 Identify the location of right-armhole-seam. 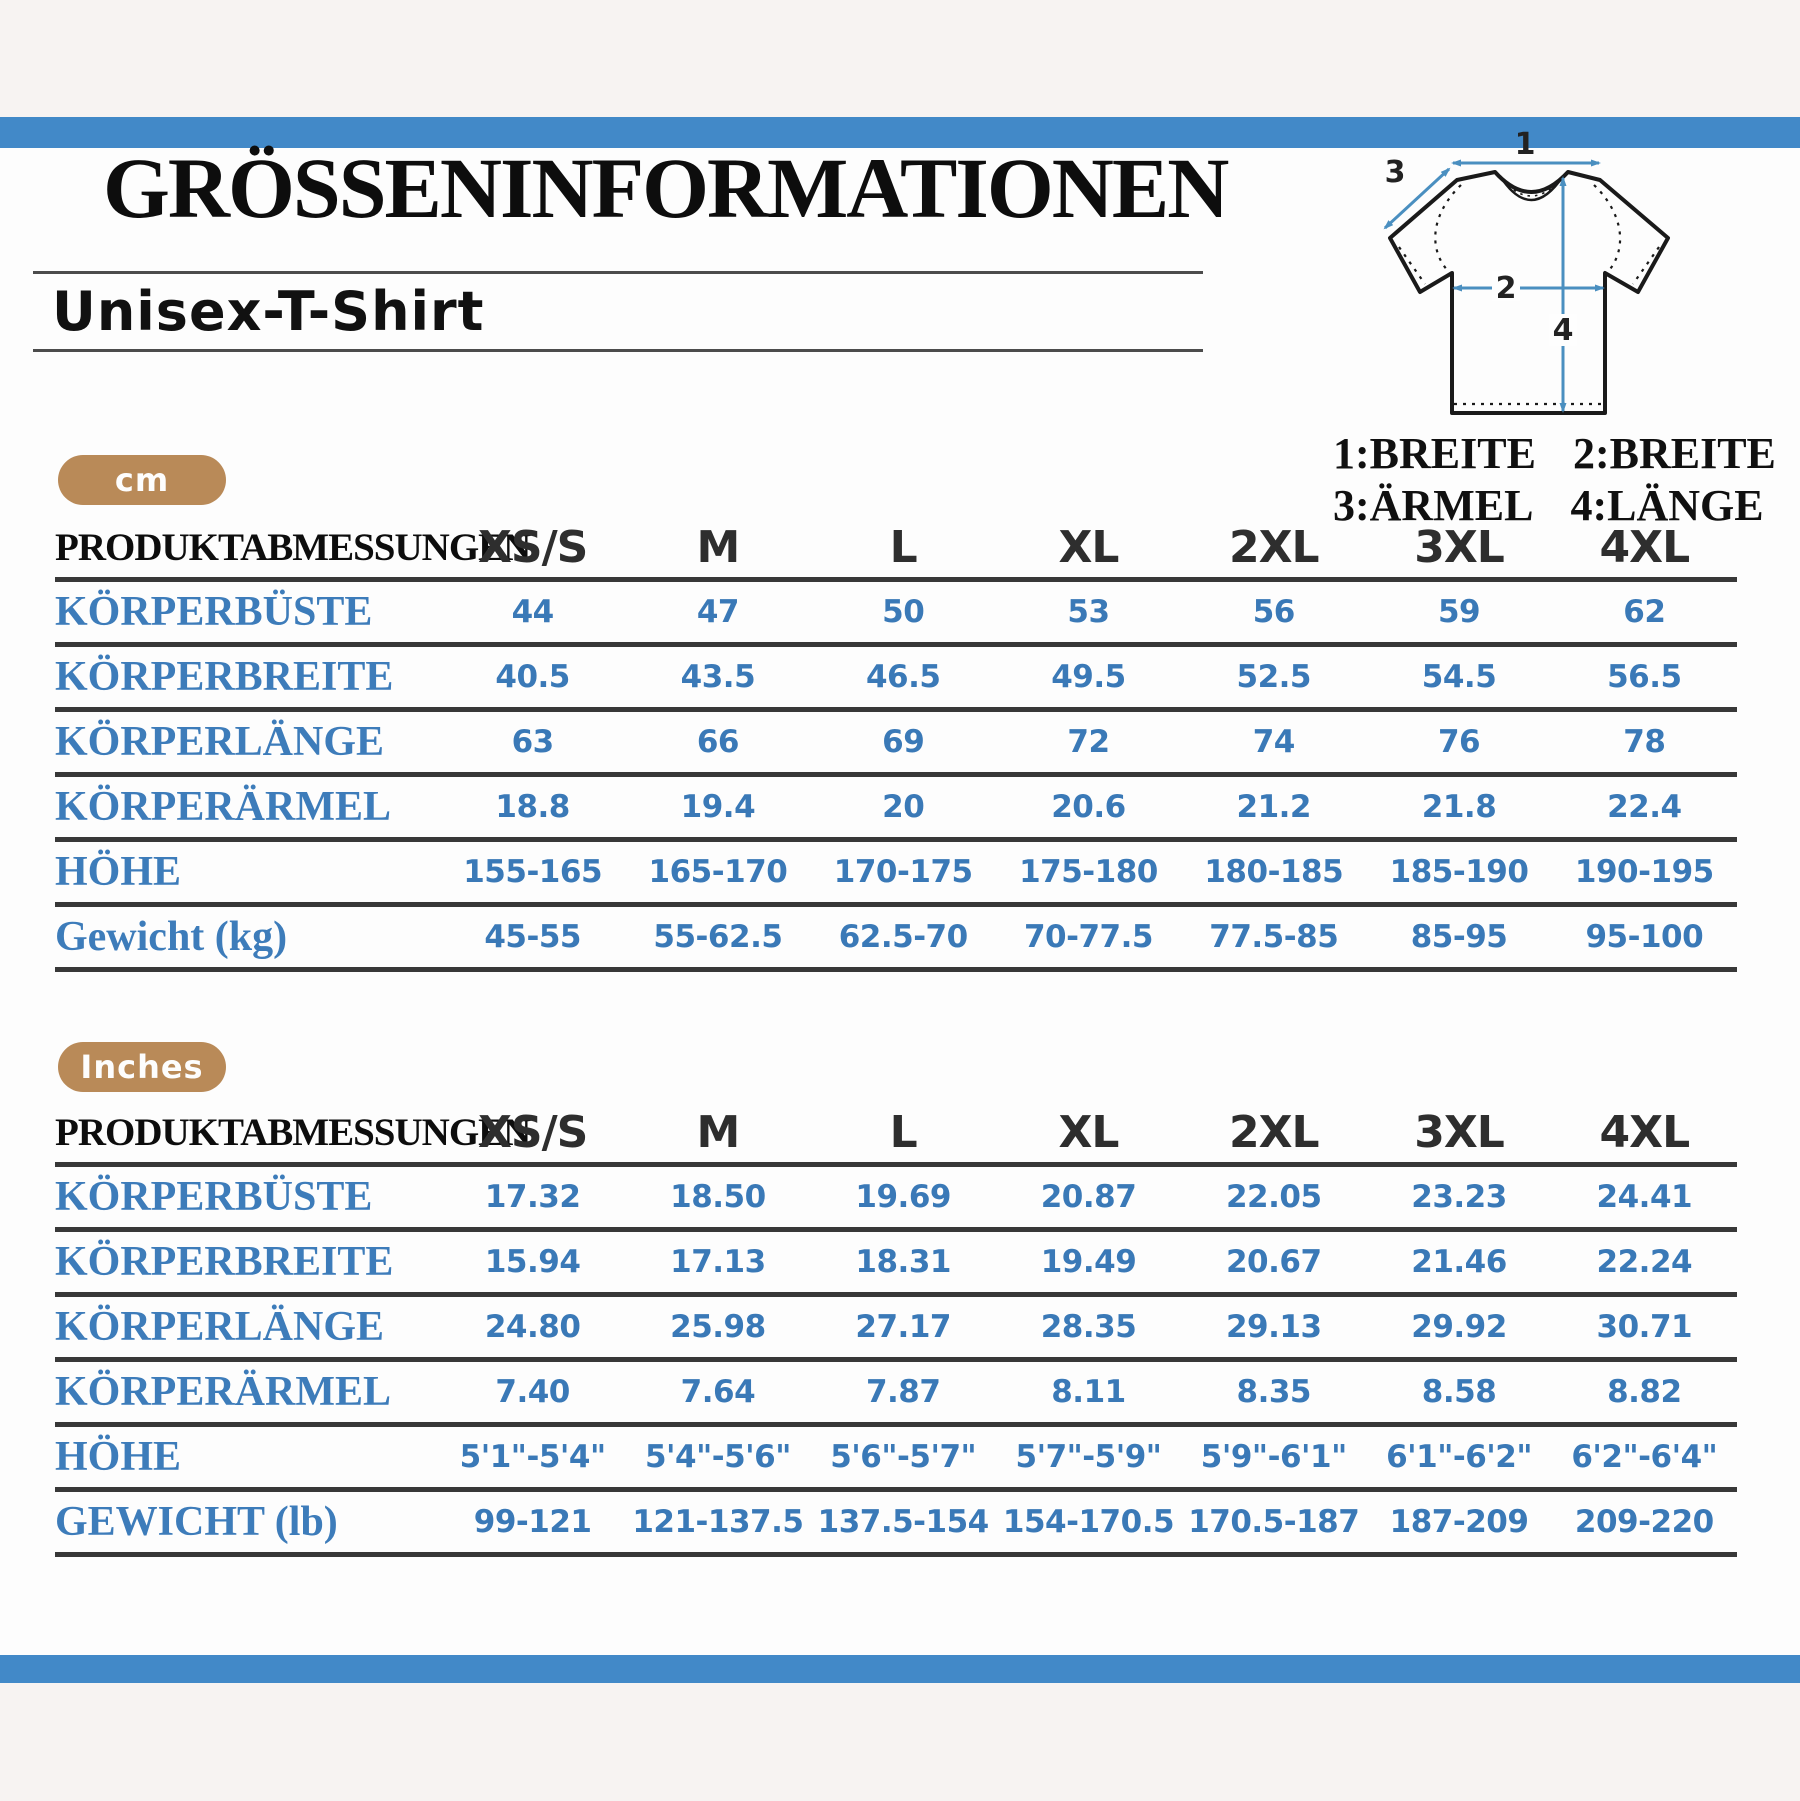
(1607, 230).